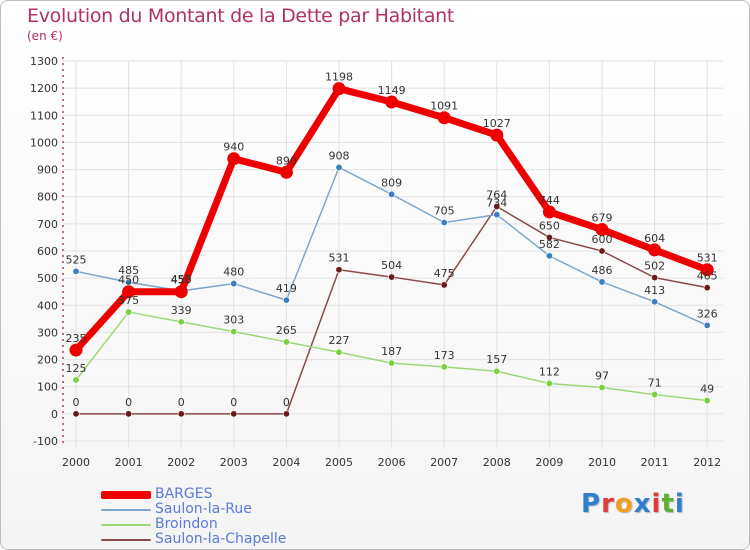 The height and width of the screenshot is (550, 750). What do you see at coordinates (391, 265) in the screenshot?
I see `data-label: 504` at bounding box center [391, 265].